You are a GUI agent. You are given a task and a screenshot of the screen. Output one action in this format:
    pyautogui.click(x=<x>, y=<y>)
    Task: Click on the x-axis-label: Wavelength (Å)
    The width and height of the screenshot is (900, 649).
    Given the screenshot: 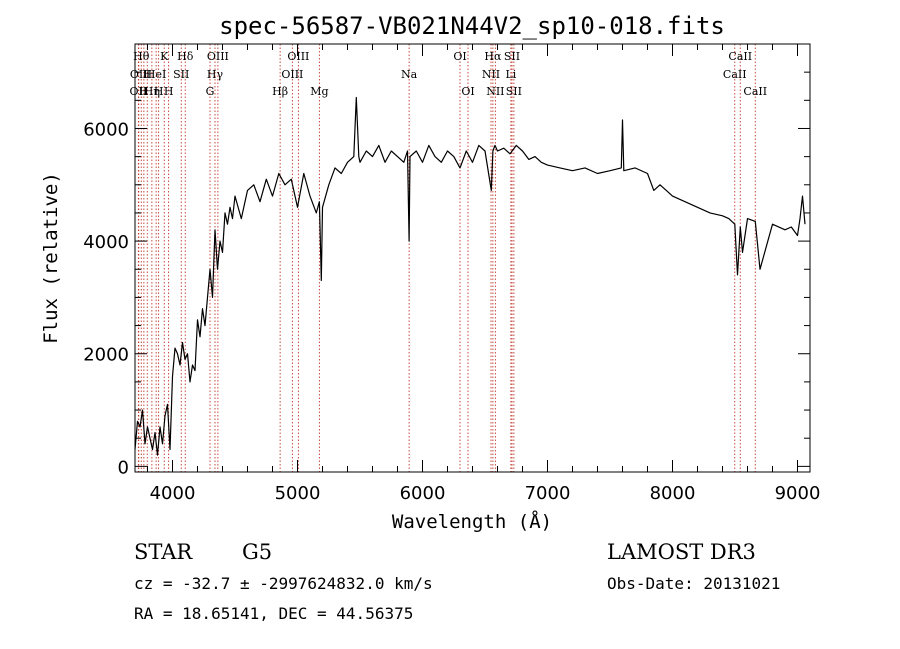 What is the action you would take?
    pyautogui.click(x=472, y=521)
    